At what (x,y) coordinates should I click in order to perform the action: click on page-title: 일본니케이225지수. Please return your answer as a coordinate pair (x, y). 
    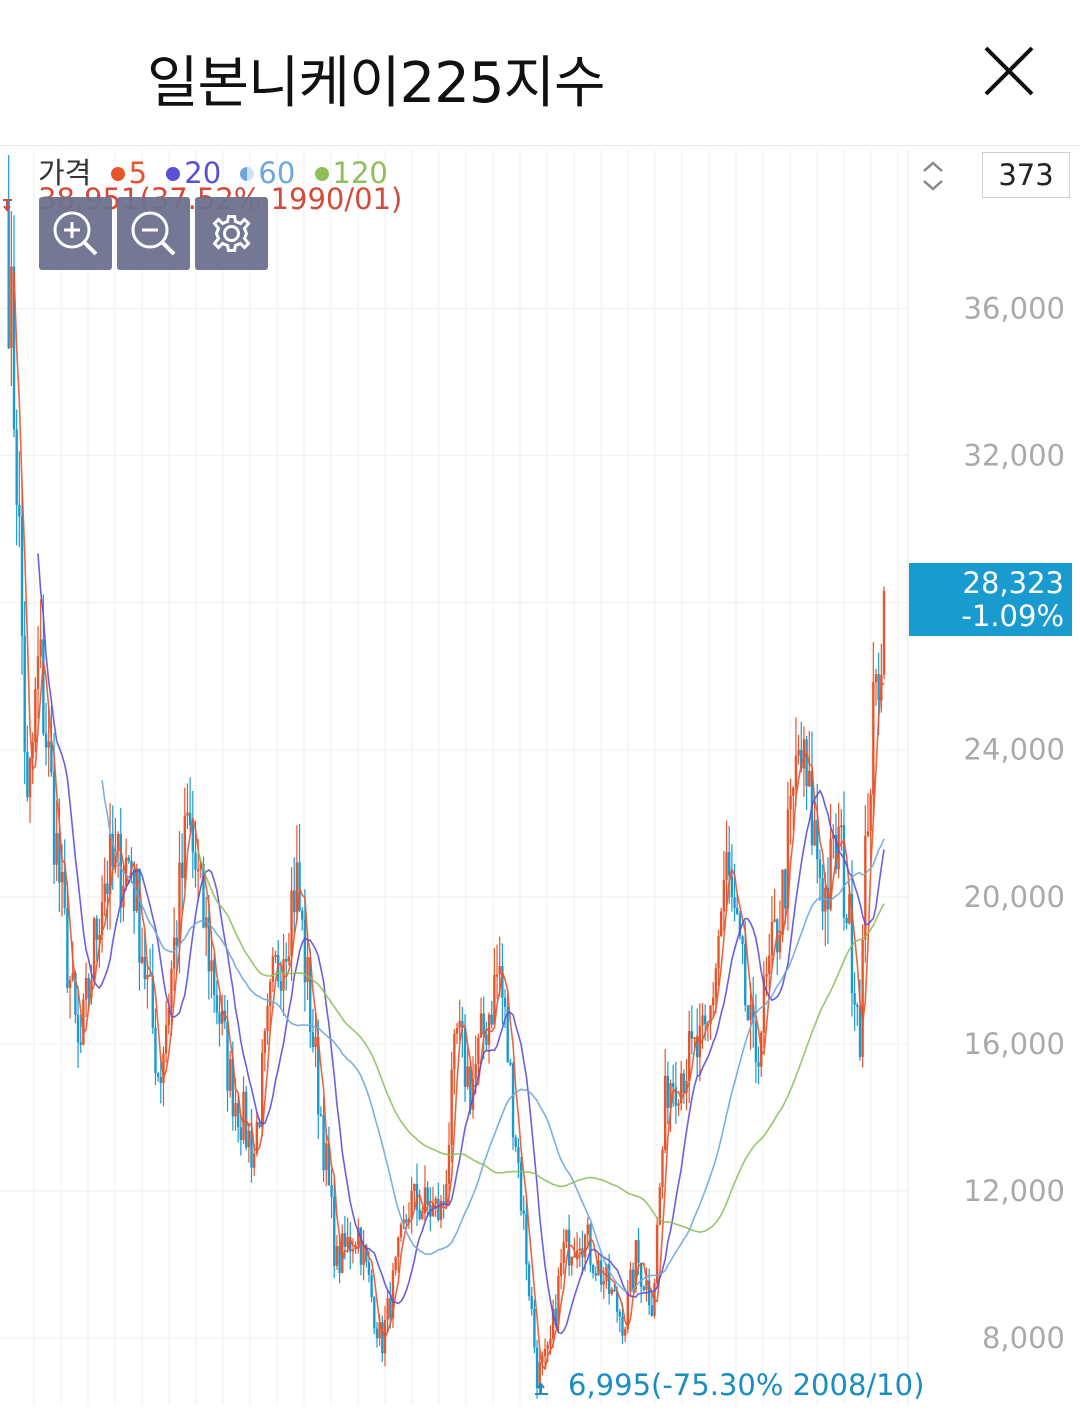
    Looking at the image, I should click on (376, 83).